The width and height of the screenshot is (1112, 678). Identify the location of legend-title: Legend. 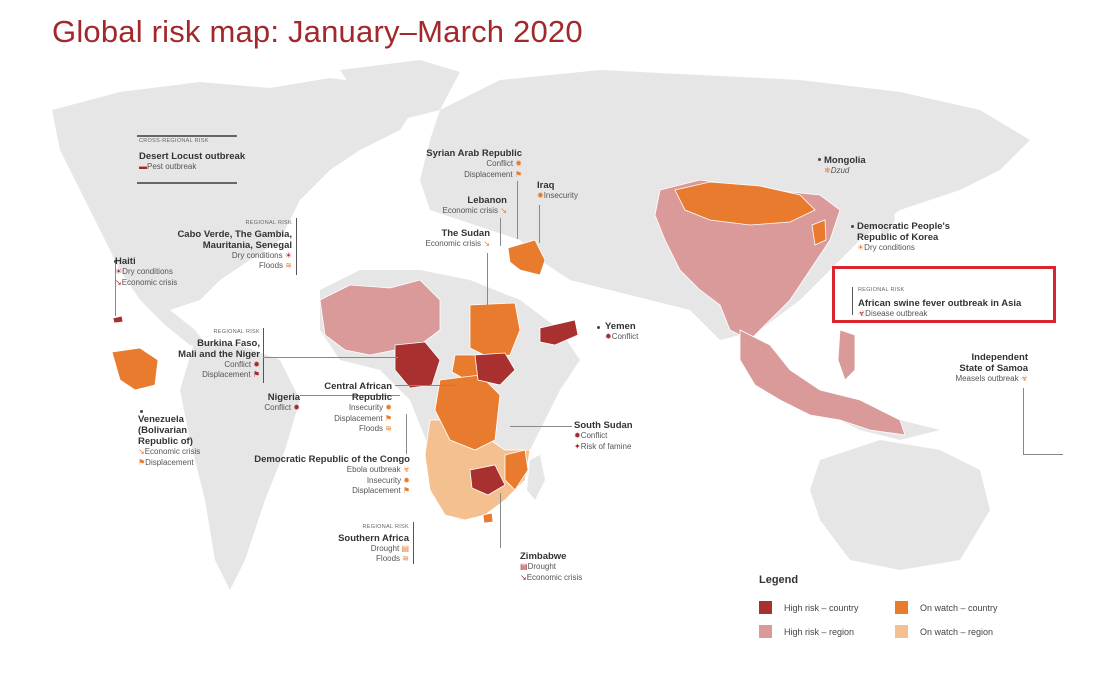
(779, 580).